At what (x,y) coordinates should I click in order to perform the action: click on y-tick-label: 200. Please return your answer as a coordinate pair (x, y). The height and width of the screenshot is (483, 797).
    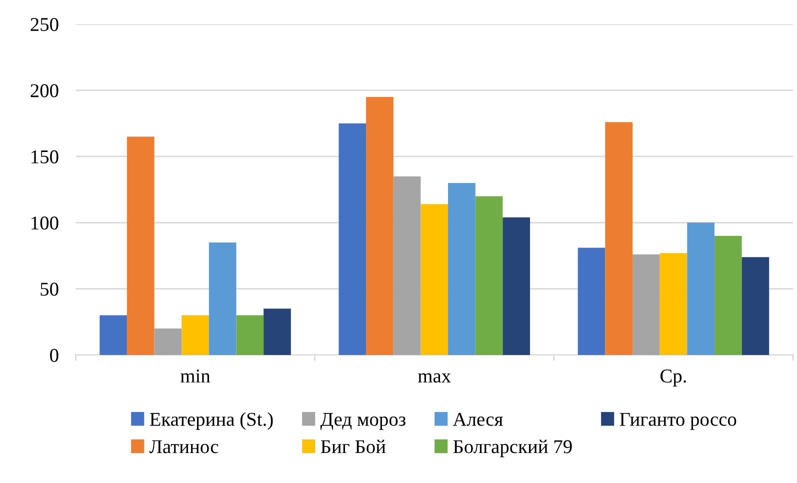
    Looking at the image, I should click on (44, 91).